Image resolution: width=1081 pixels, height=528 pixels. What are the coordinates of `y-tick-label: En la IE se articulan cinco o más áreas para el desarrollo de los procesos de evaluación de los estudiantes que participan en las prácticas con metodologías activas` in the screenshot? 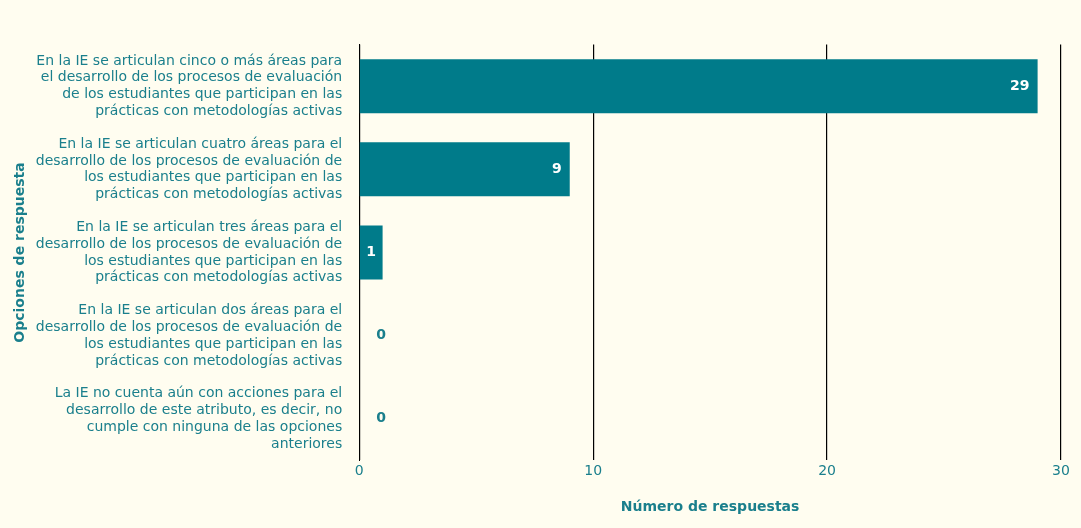 It's located at (189, 85).